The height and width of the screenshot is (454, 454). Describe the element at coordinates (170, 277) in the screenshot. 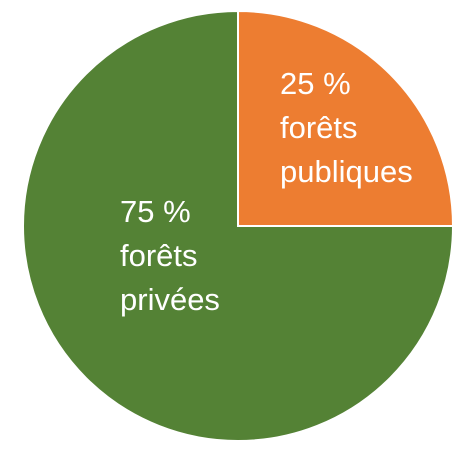

I see `category-label: forêts privées` at that location.